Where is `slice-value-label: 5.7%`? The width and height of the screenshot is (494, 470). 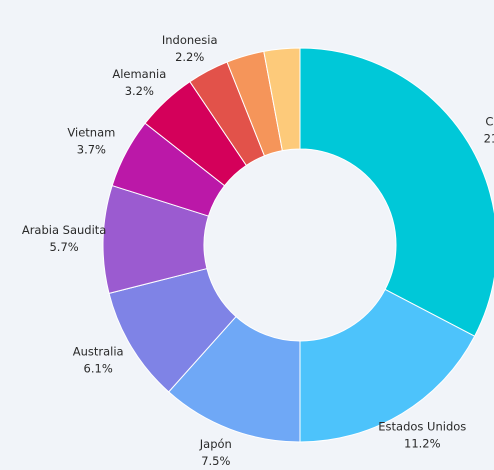 slice-value-label: 5.7% is located at coordinates (63, 247).